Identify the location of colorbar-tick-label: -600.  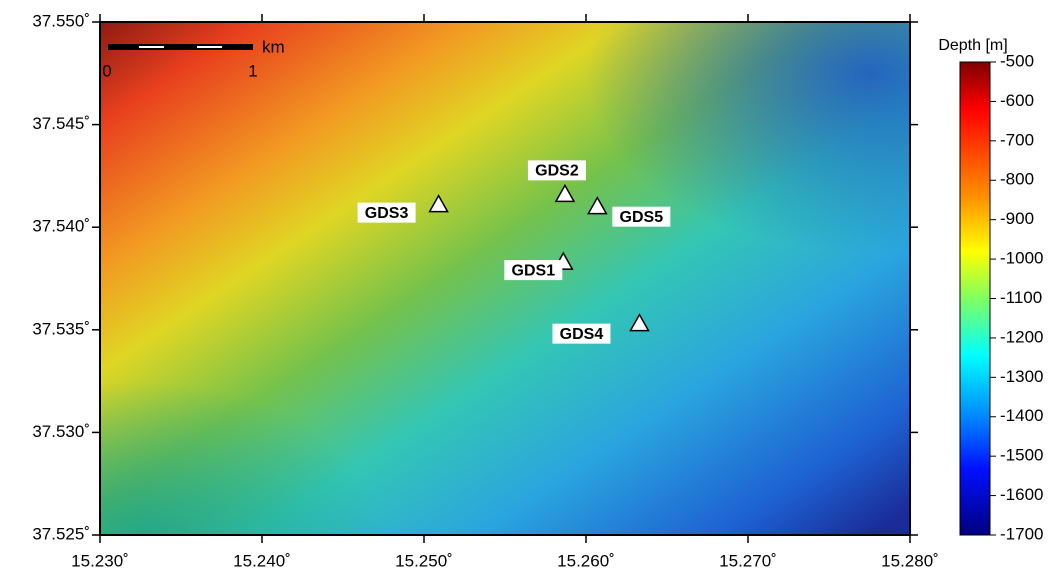
(1017, 100).